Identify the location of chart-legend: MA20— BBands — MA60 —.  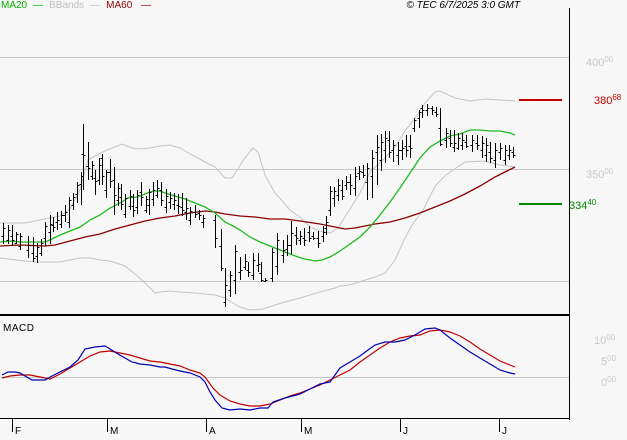
(79, 6).